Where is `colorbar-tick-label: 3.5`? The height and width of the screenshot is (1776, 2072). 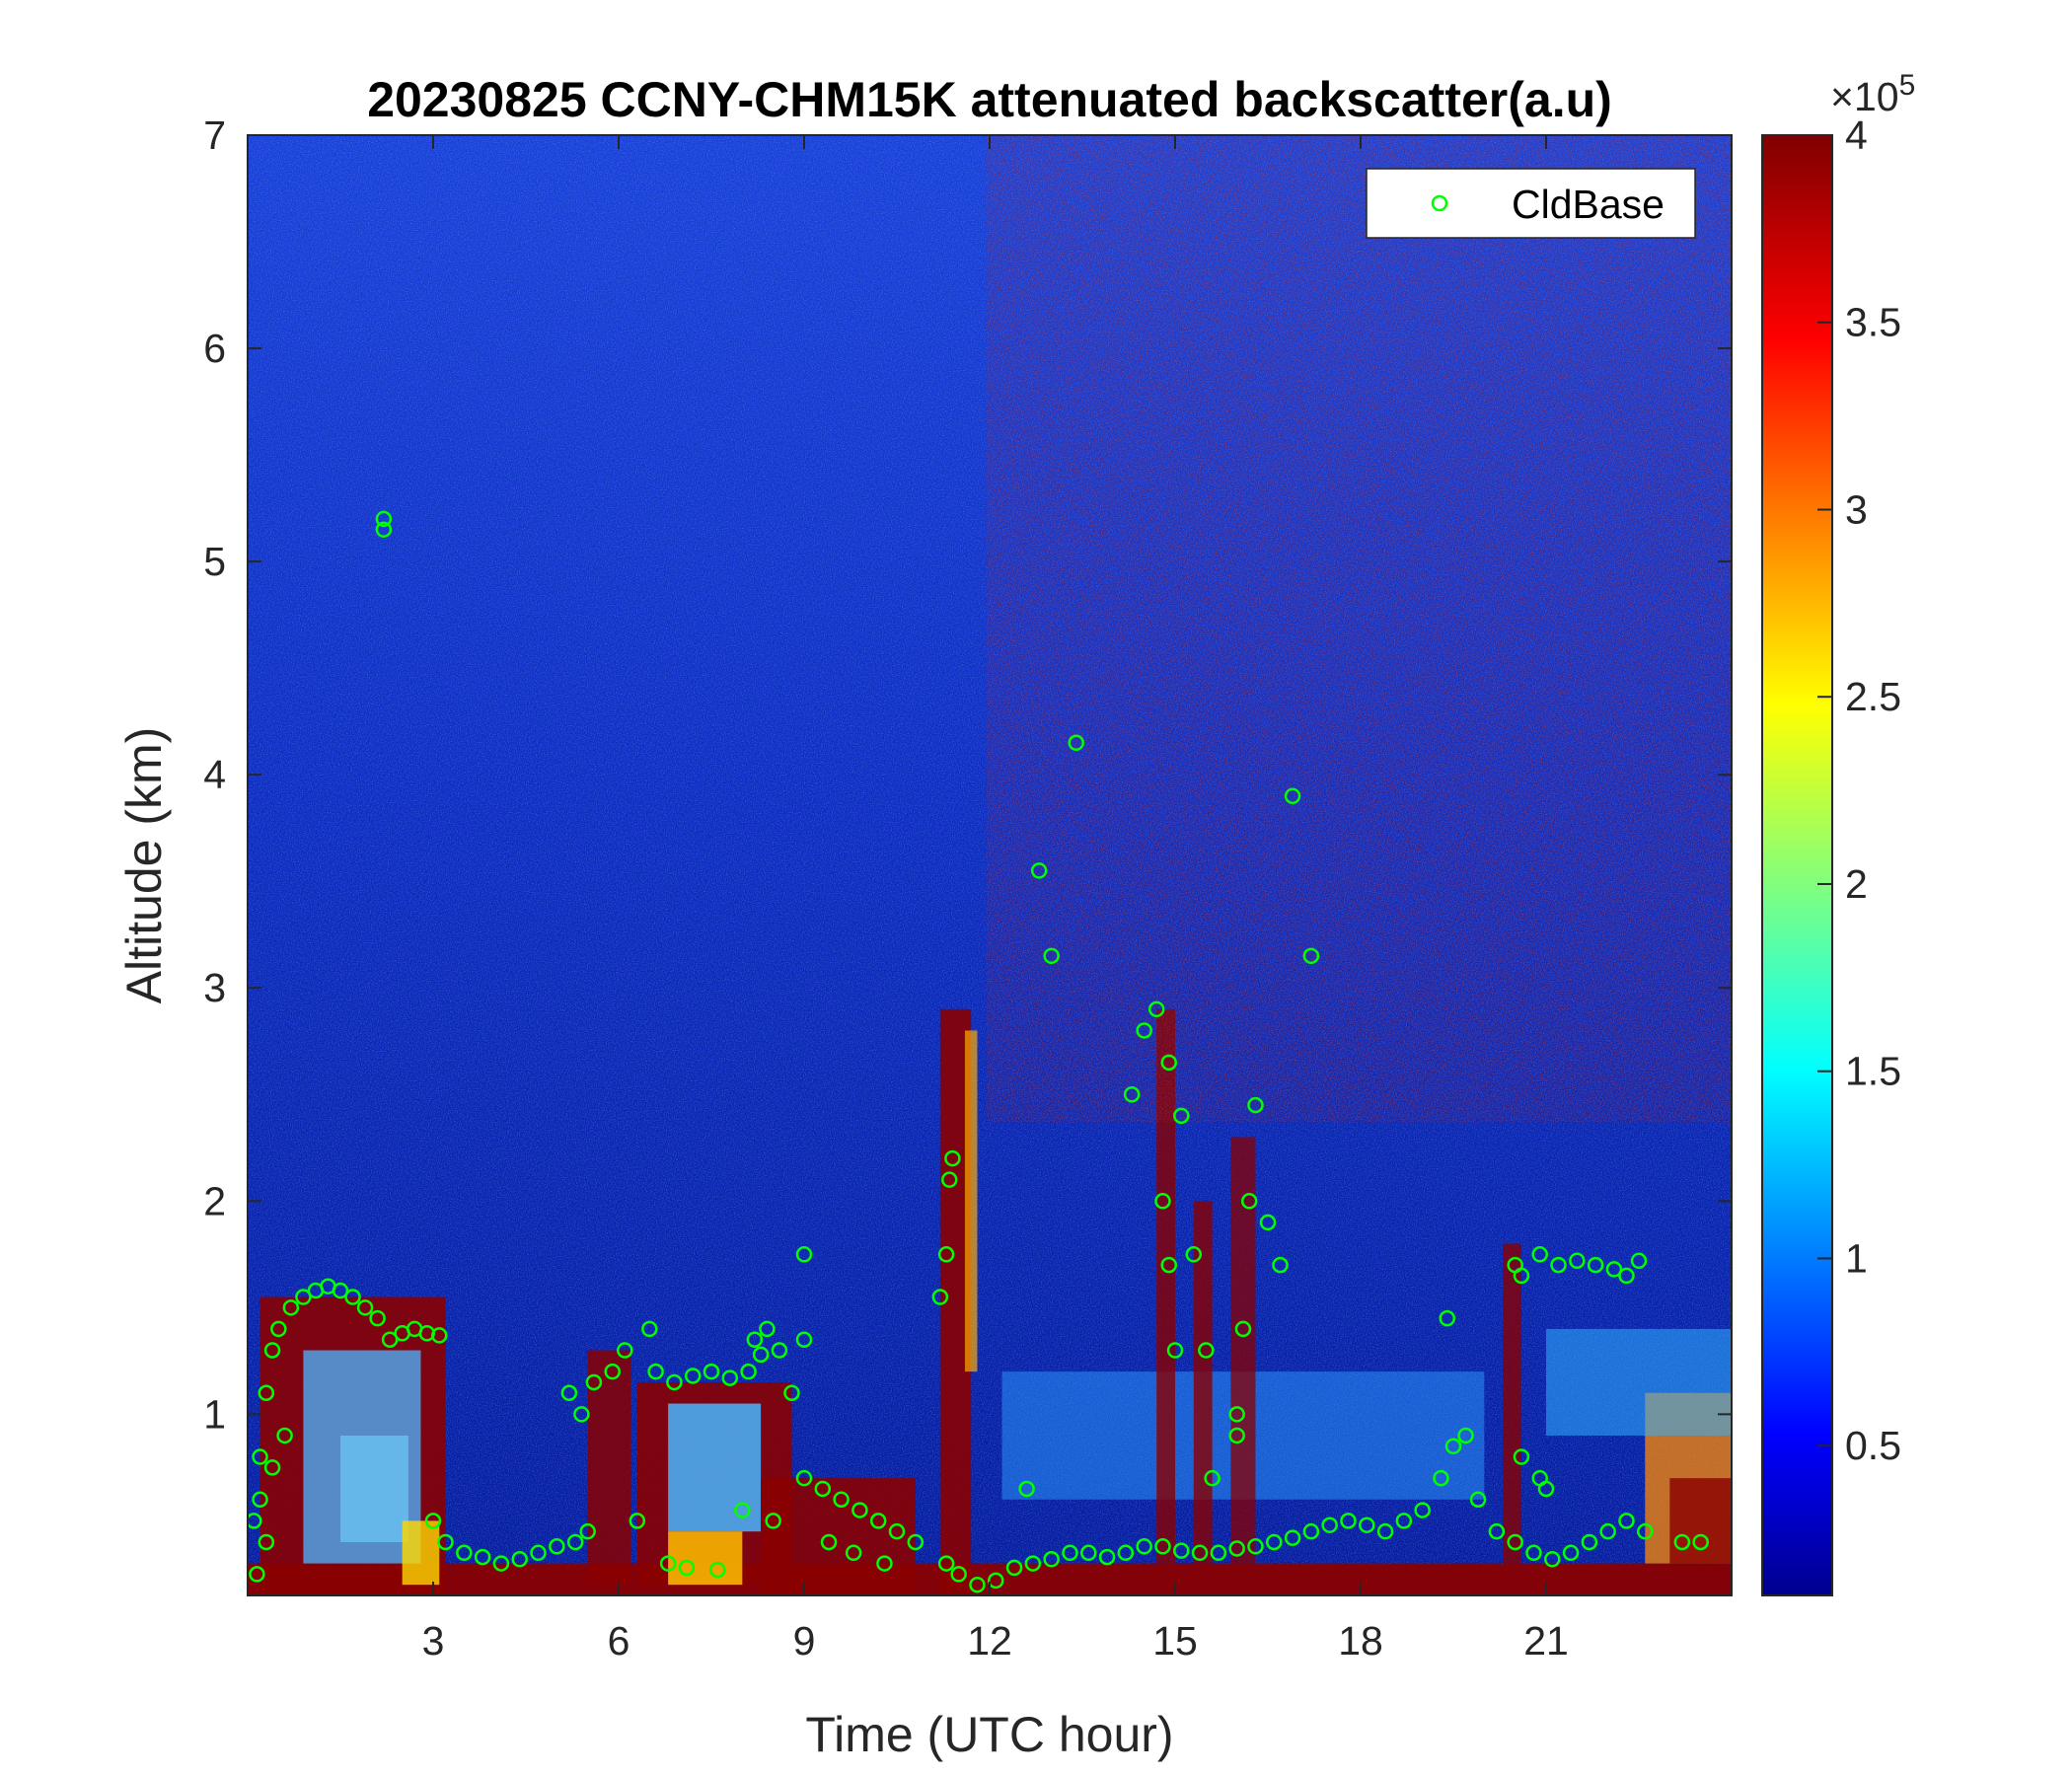
colorbar-tick-label: 3.5 is located at coordinates (1873, 322).